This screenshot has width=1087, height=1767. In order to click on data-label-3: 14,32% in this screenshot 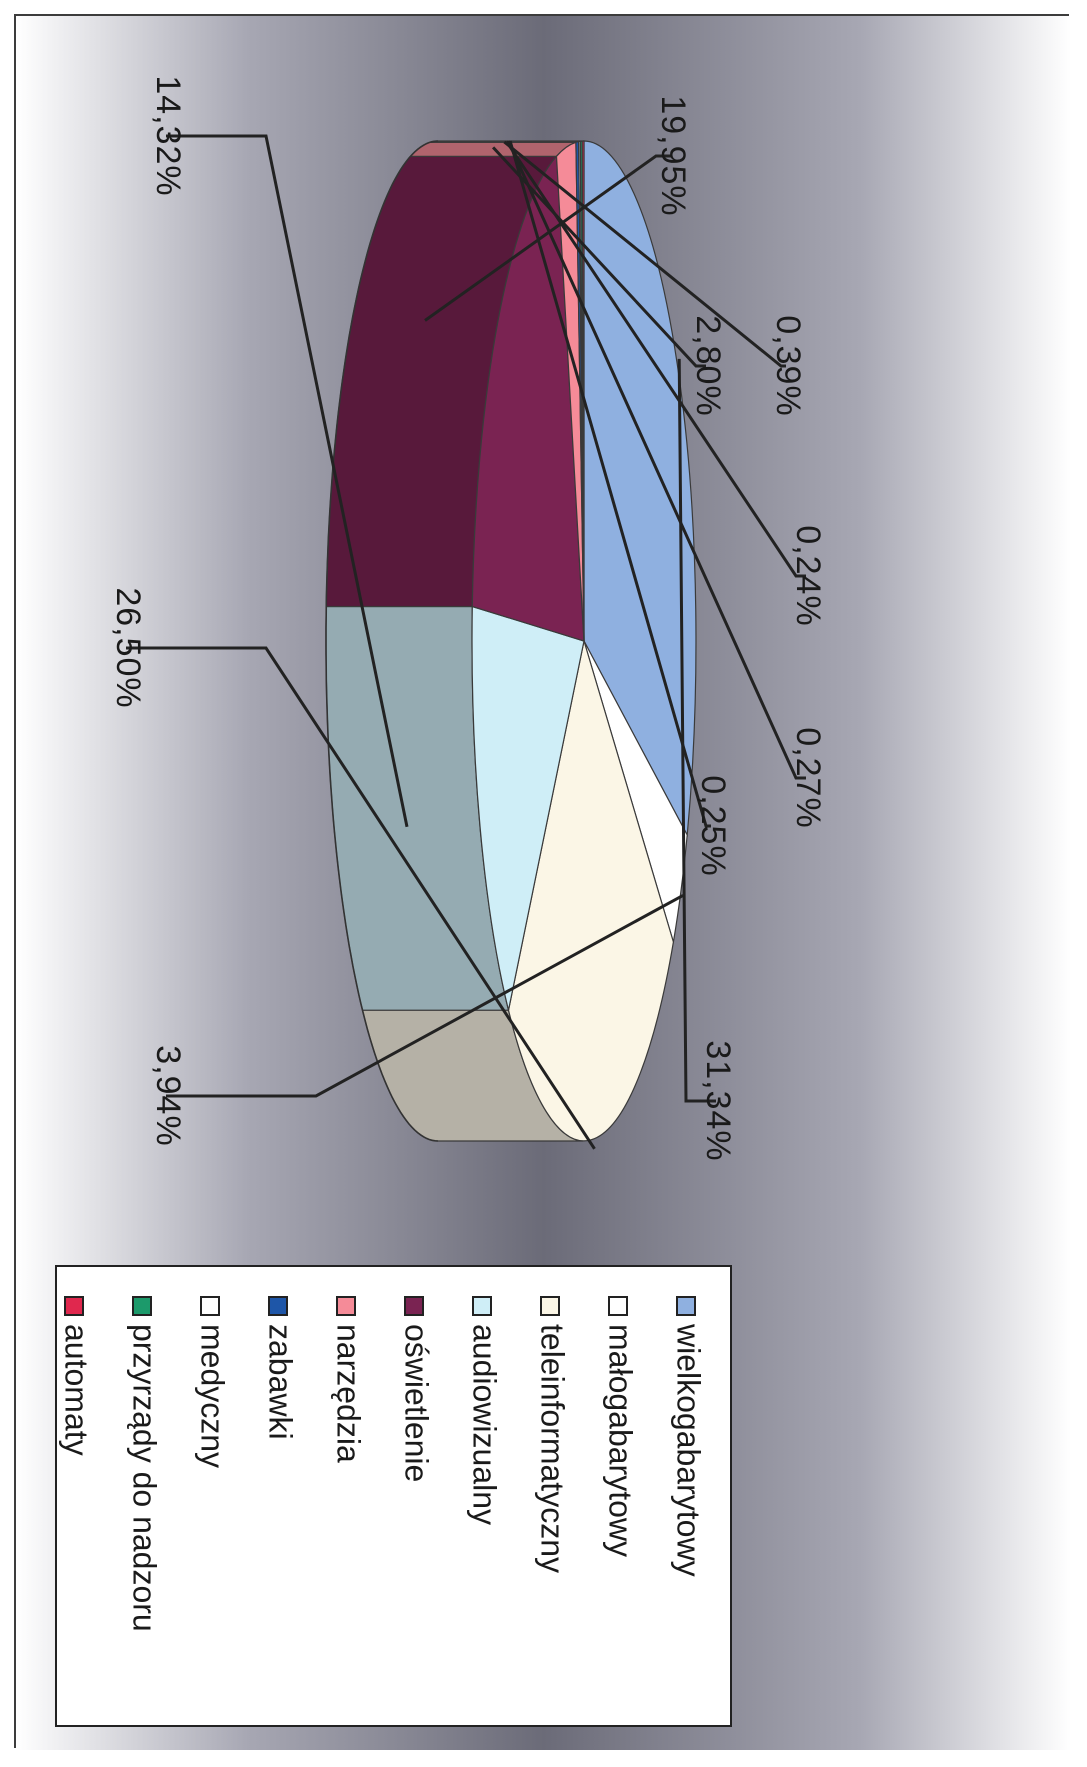, I will do `click(168, 135)`.